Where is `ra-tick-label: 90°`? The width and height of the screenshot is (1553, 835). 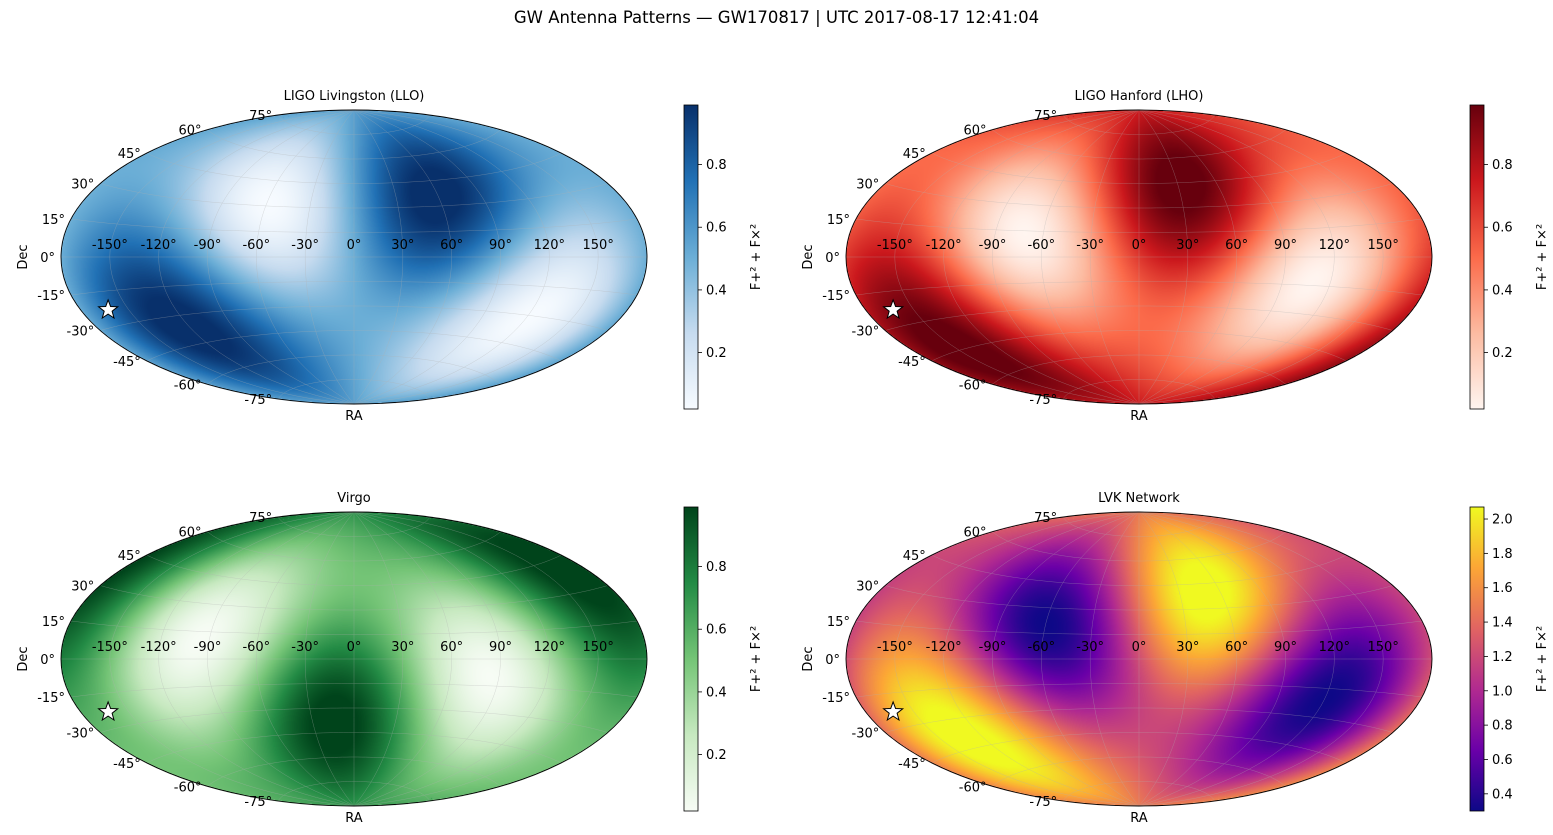
ra-tick-label: 90° is located at coordinates (500, 245).